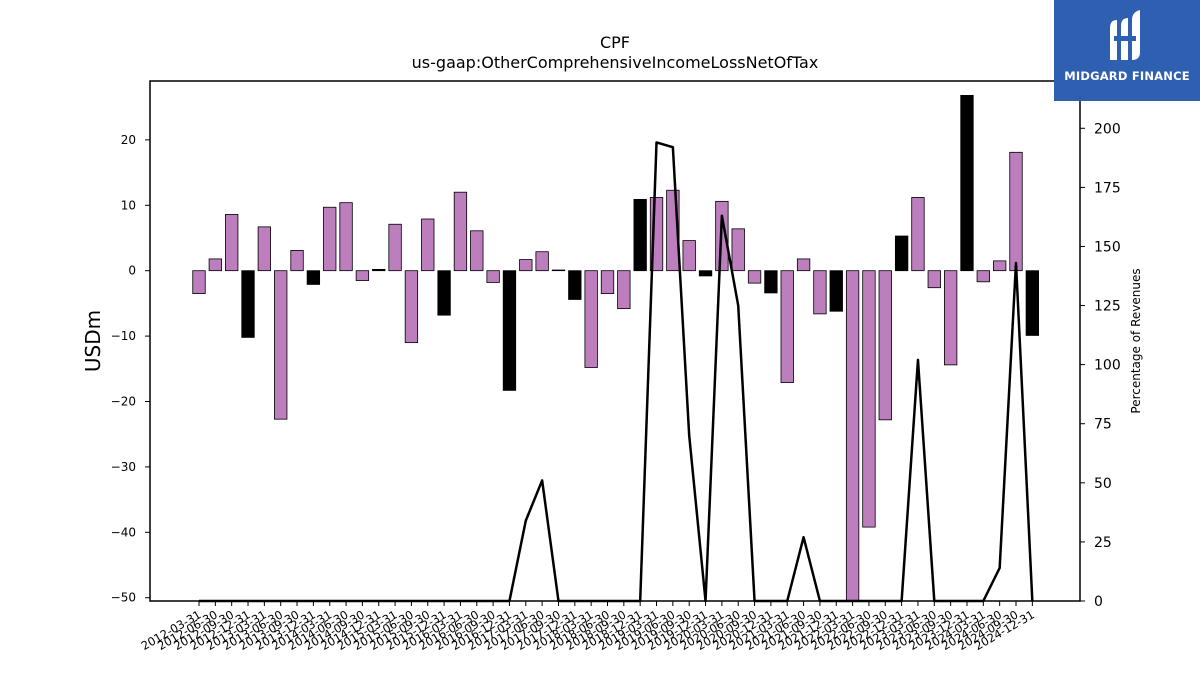 The image size is (1200, 675). Describe the element at coordinates (1107, 366) in the screenshot. I see `y2-tick-label: 100` at that location.